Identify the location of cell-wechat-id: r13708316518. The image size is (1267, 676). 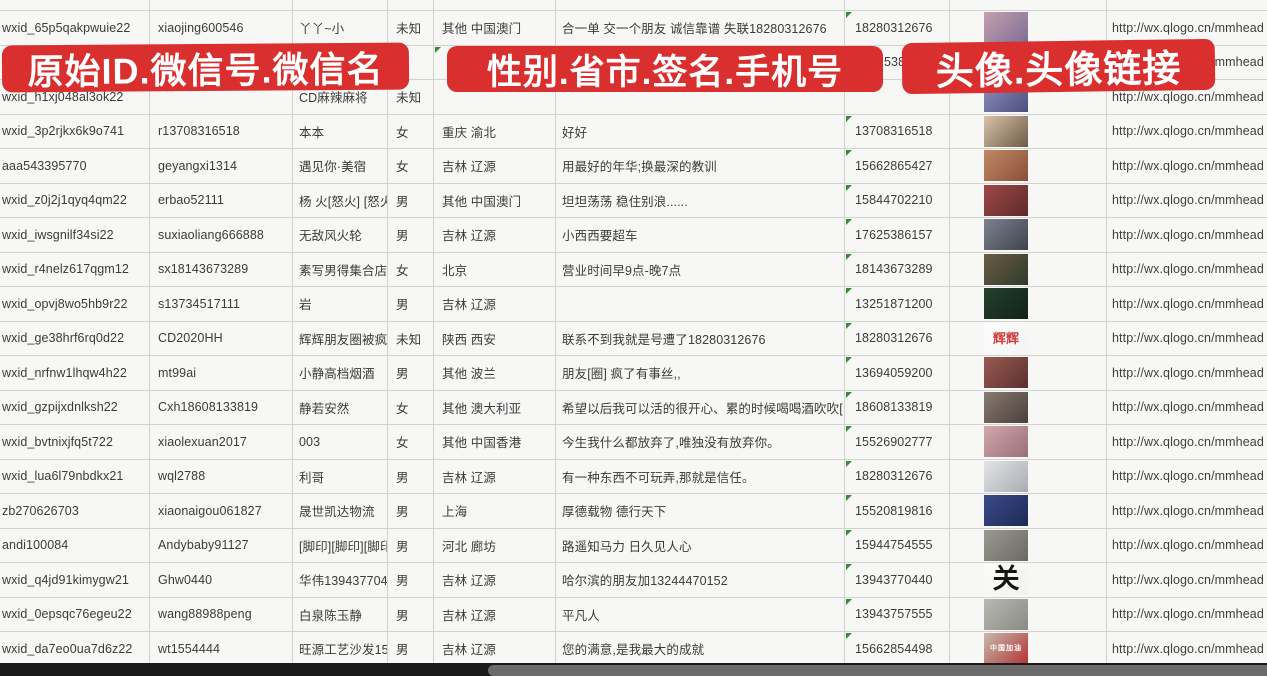
(221, 131).